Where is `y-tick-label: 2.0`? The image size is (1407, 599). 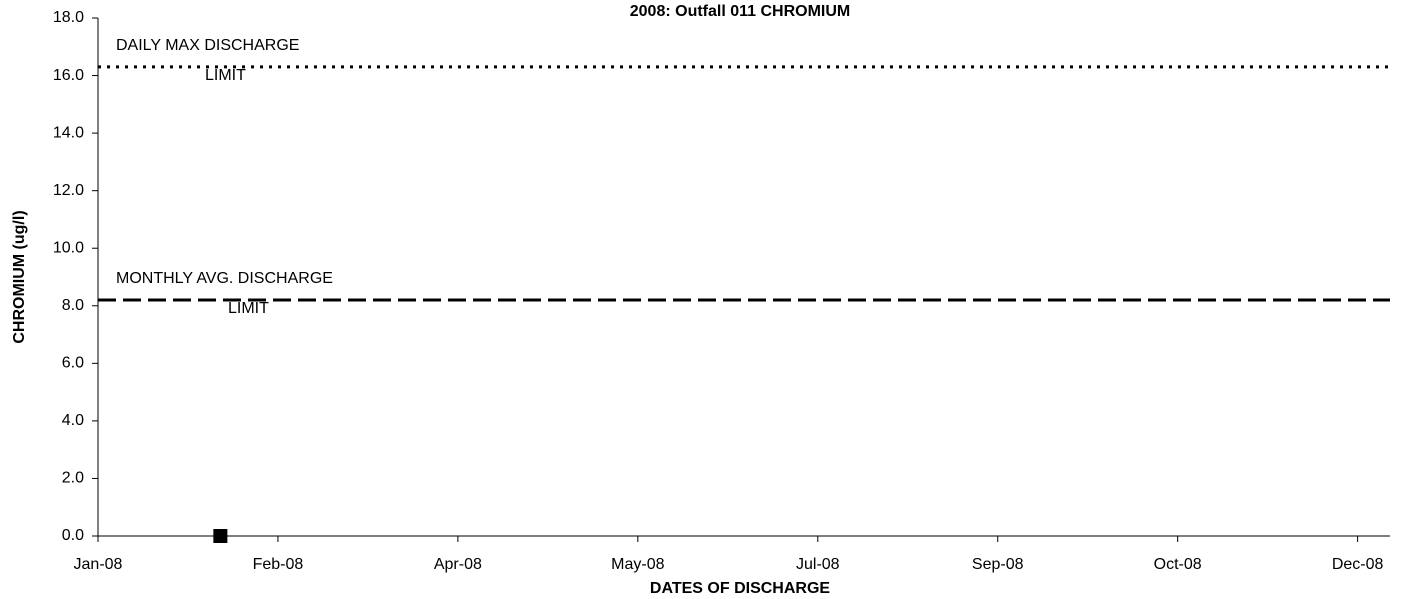
y-tick-label: 2.0 is located at coordinates (73, 478).